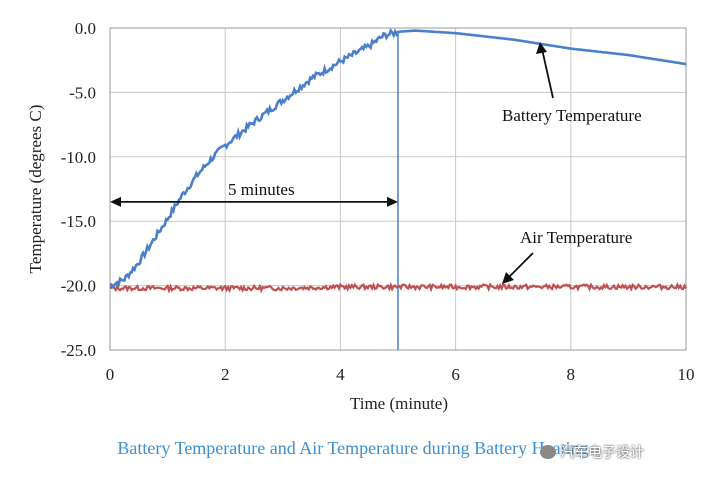 Image resolution: width=706 pixels, height=480 pixels. I want to click on air-temperature-series, so click(398, 287).